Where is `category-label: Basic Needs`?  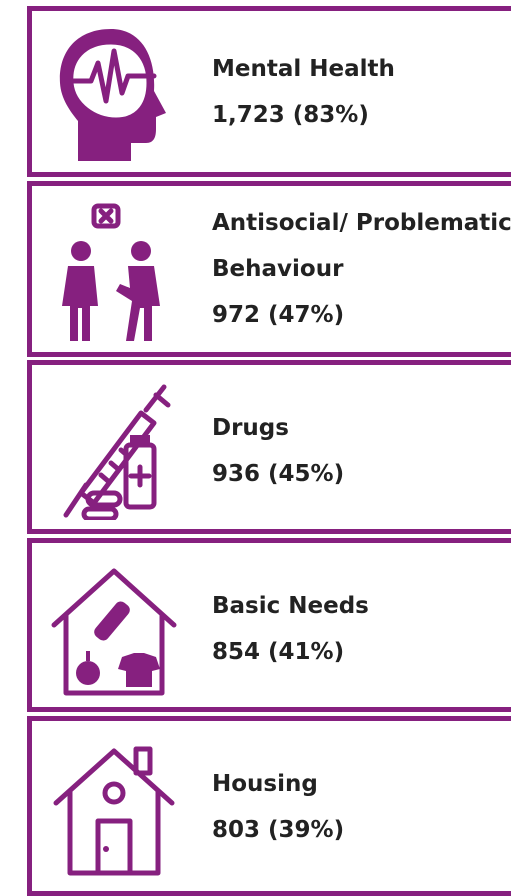 category-label: Basic Needs is located at coordinates (290, 606).